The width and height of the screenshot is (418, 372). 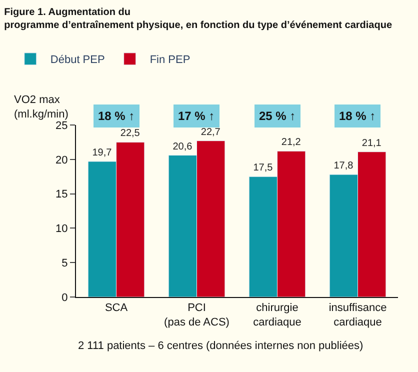 What do you see at coordinates (62, 160) in the screenshot?
I see `y-tick-label: 20` at bounding box center [62, 160].